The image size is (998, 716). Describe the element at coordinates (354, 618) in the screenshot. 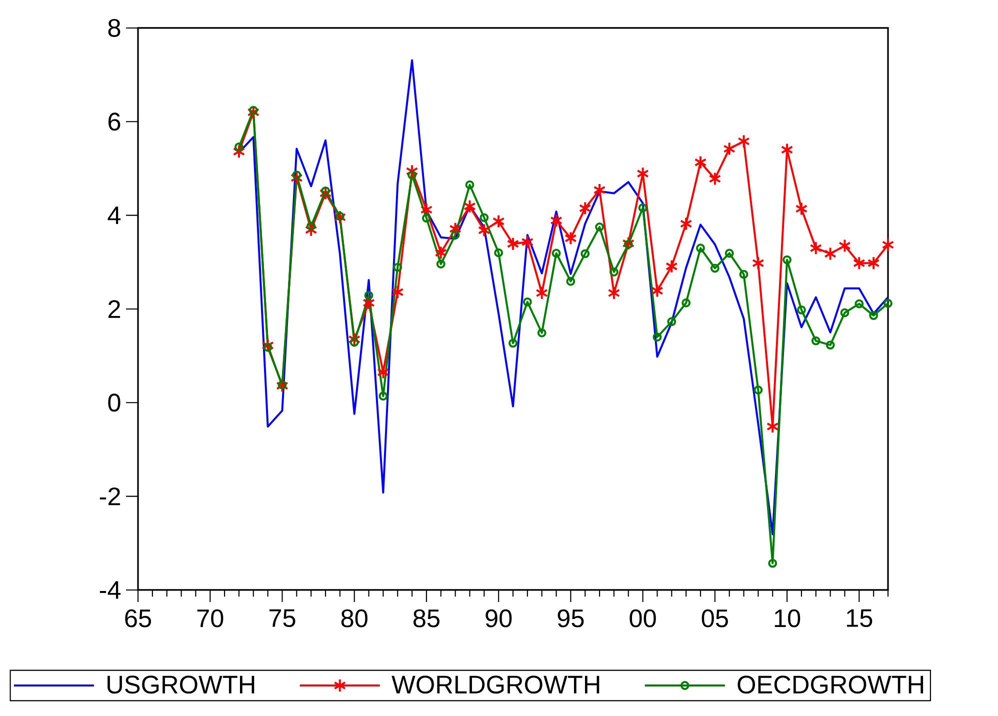

I see `x-tick-label: 80` at that location.